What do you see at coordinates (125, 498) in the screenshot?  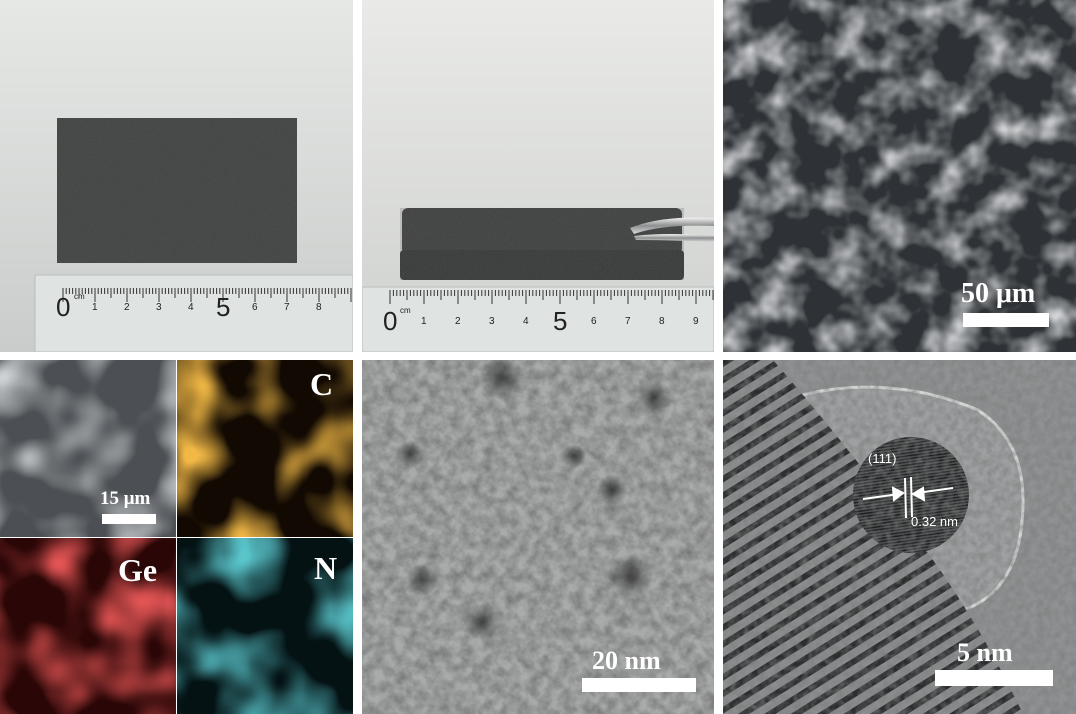 I see `scale-bar-label: 15 μm` at bounding box center [125, 498].